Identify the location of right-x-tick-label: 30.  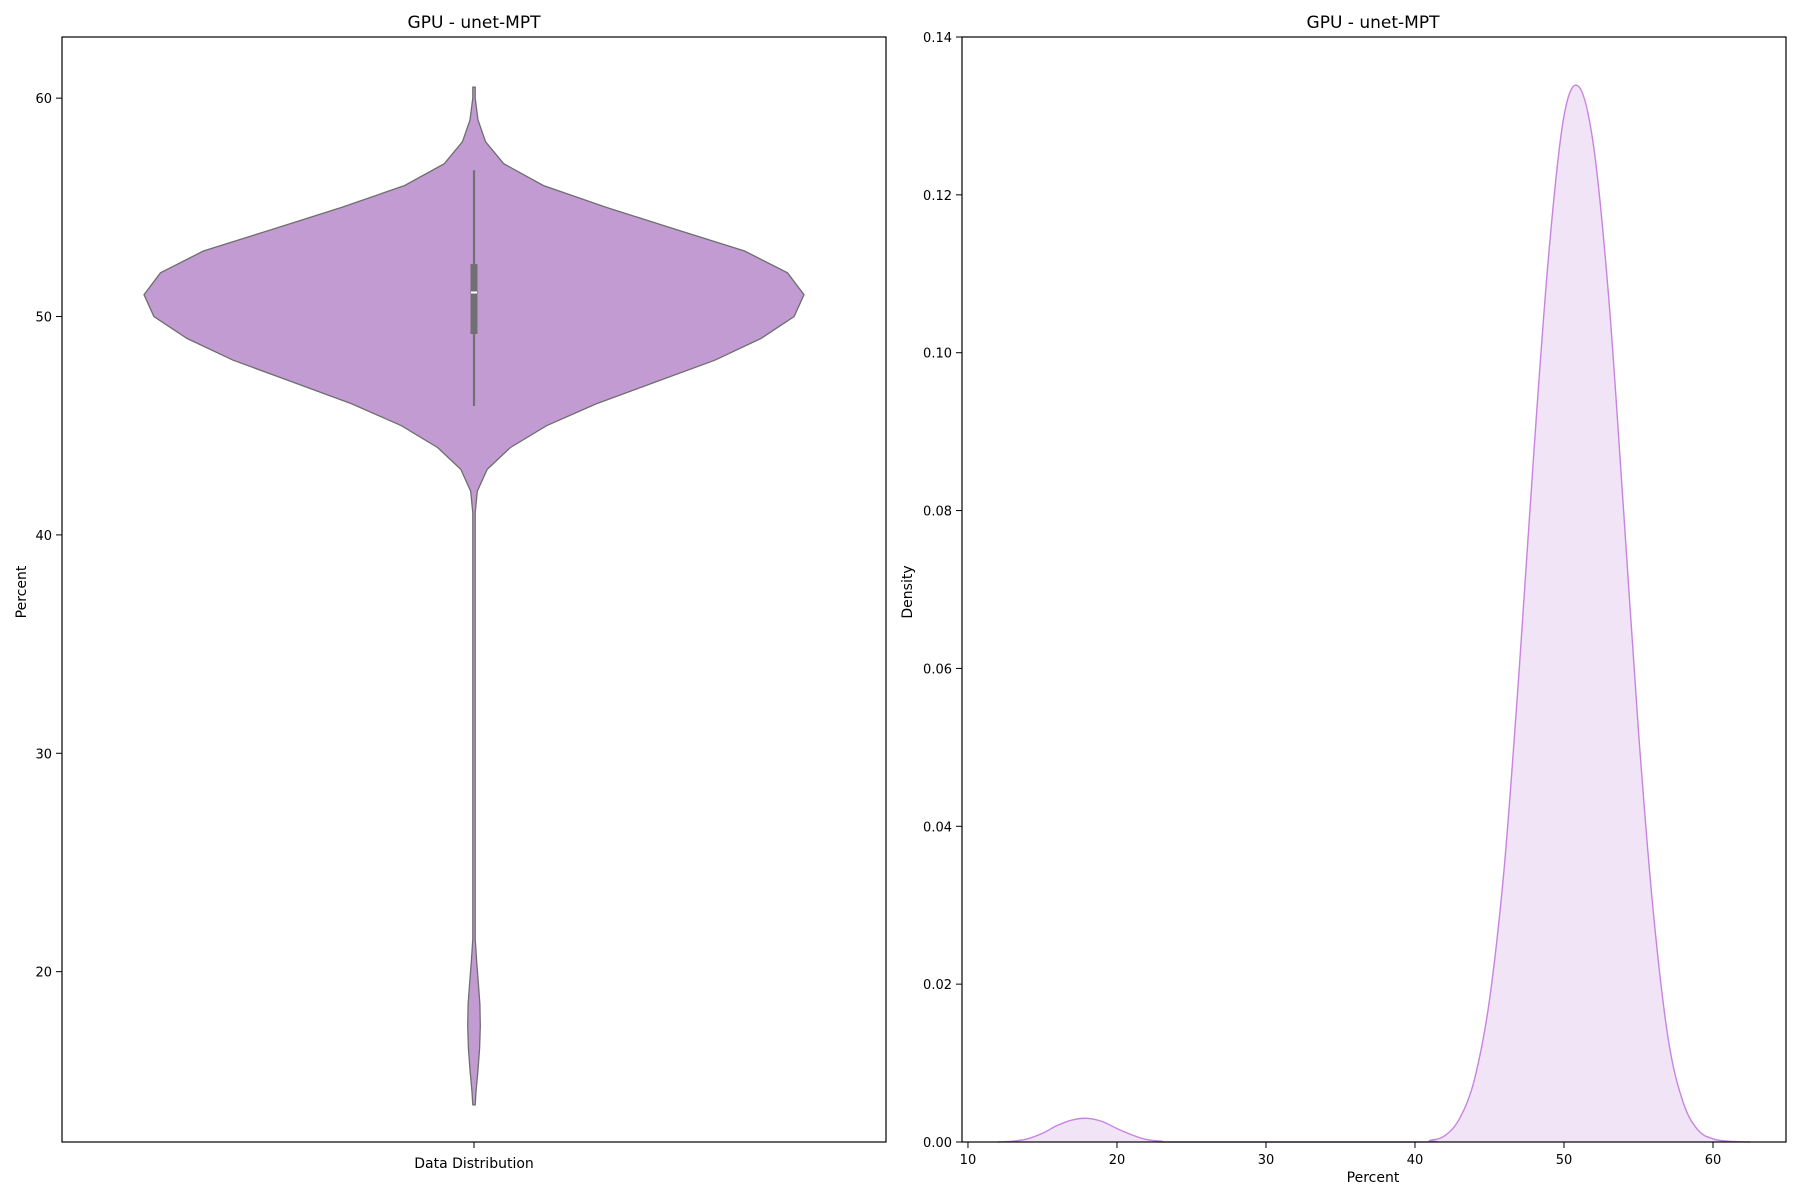
(1266, 1160).